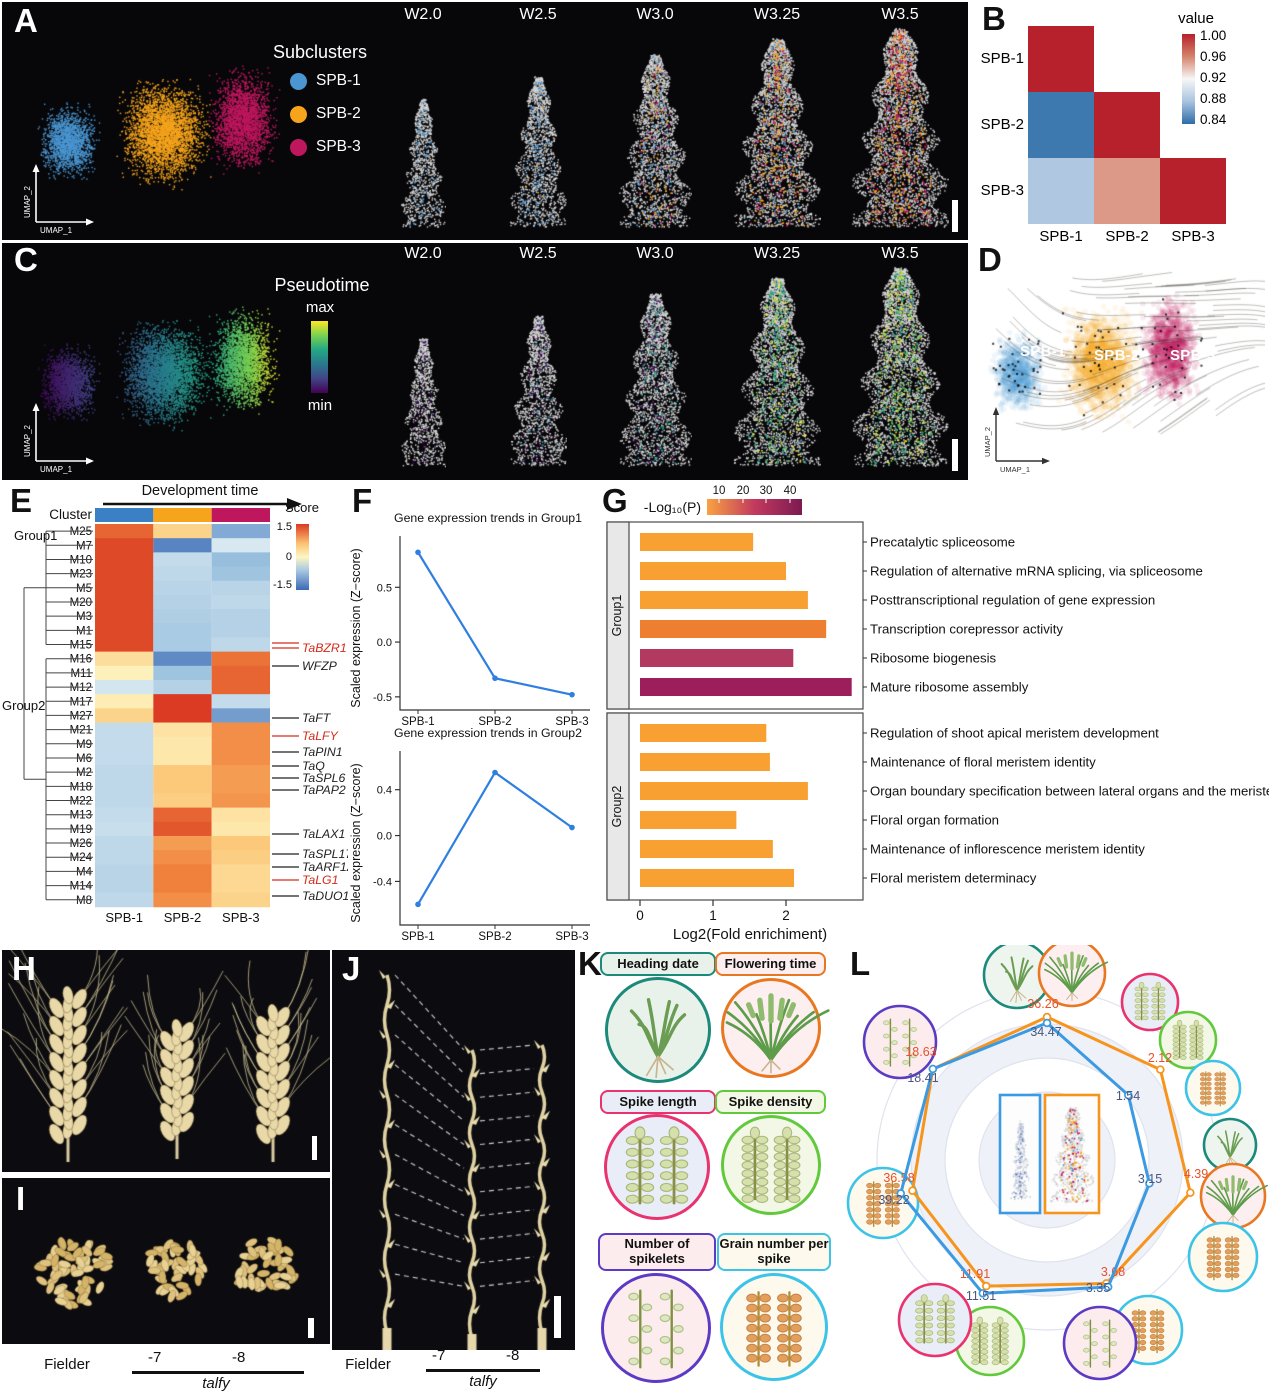  What do you see at coordinates (35, 535) in the screenshot?
I see `group1-label: Group1` at bounding box center [35, 535].